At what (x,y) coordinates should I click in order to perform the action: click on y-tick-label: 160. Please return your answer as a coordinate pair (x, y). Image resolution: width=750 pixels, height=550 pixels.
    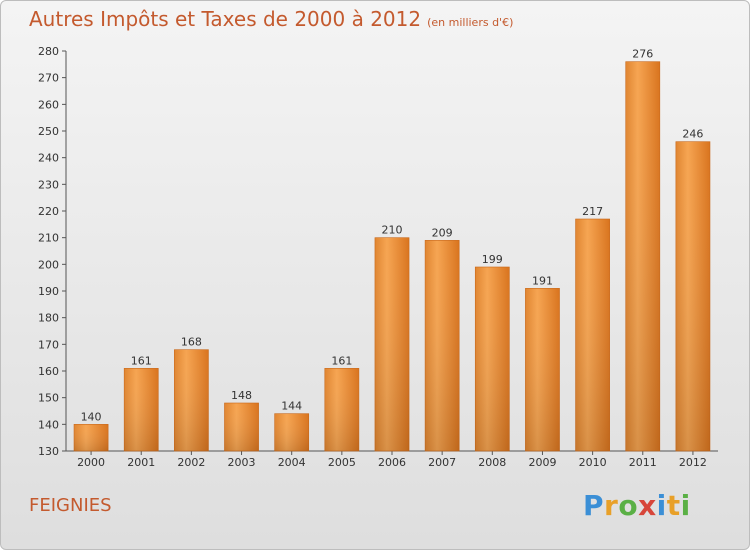
    Looking at the image, I should click on (48, 371).